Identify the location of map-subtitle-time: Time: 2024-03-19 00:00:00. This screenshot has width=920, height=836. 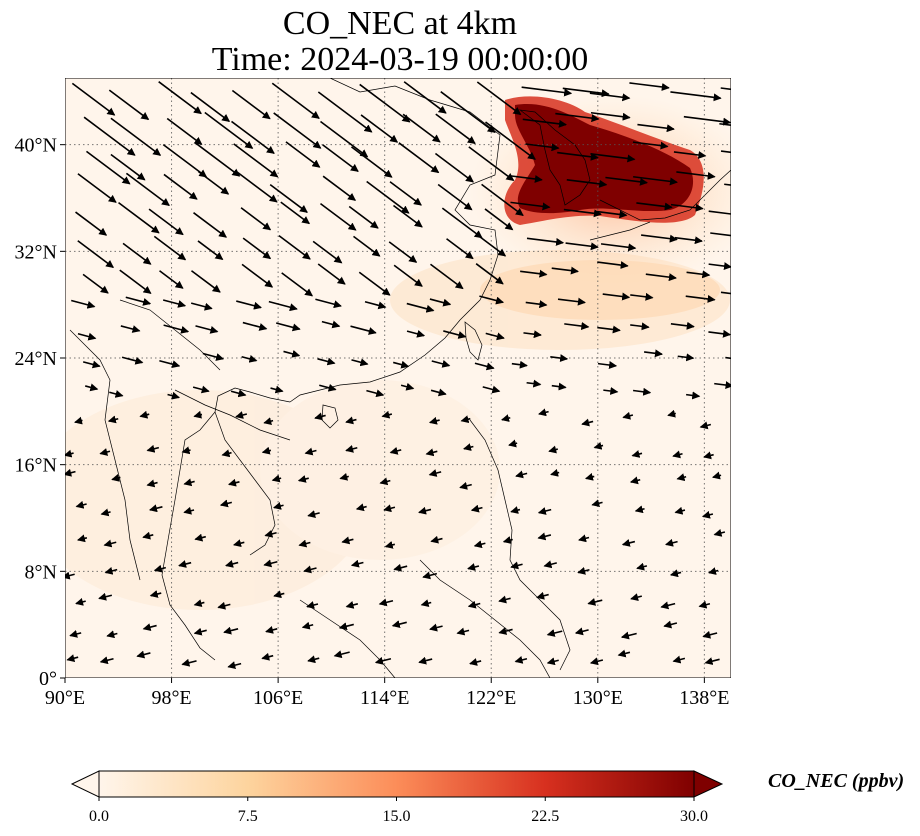
(400, 59).